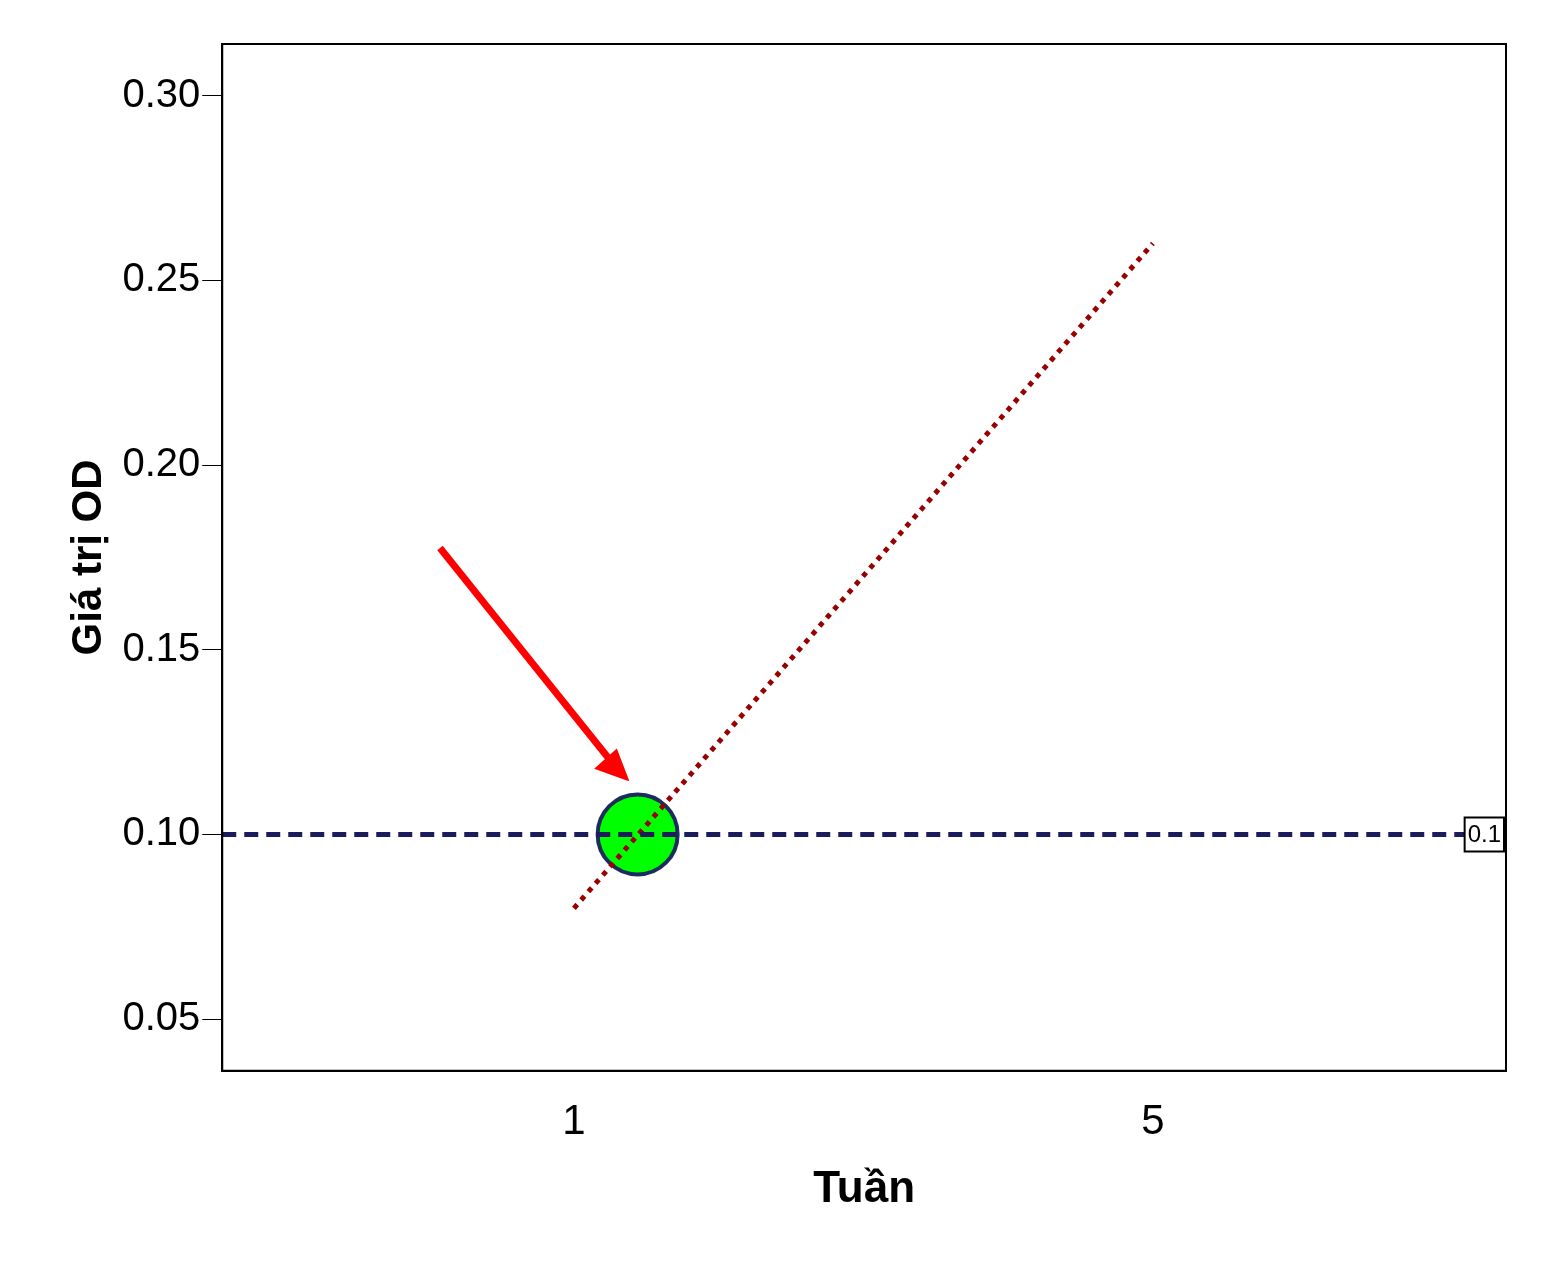 The height and width of the screenshot is (1273, 1564). I want to click on y-tick-label: 0.15, so click(161, 646).